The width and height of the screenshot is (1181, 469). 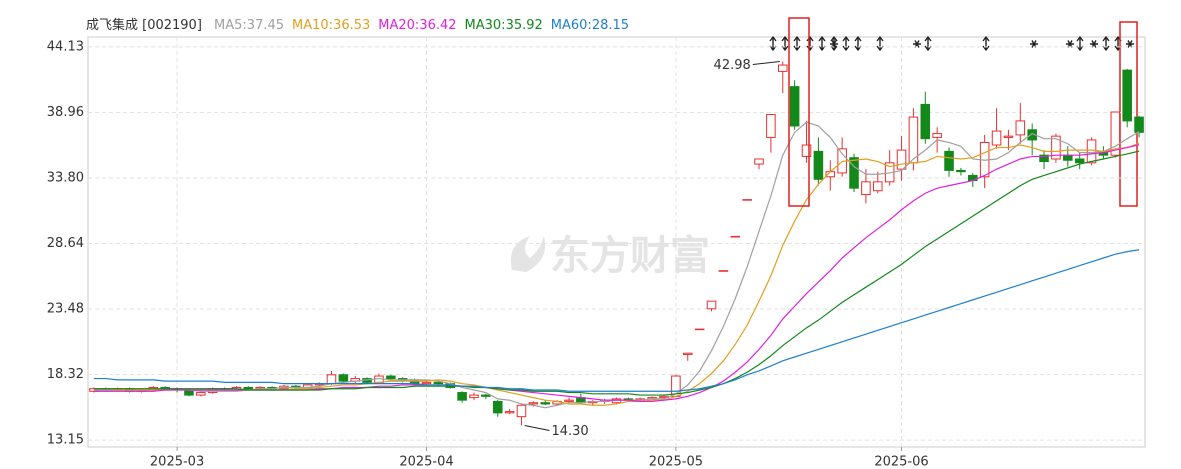 What do you see at coordinates (65, 440) in the screenshot?
I see `y-tick-label: 13.15` at bounding box center [65, 440].